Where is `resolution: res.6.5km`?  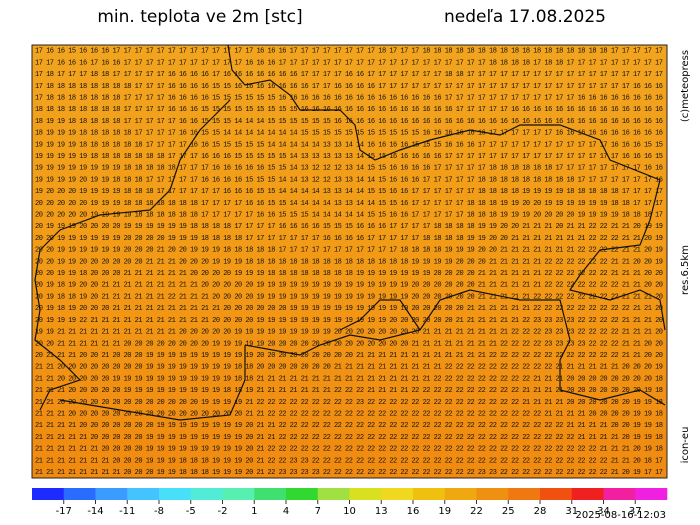
resolution: res.6.5km is located at coordinates (685, 270).